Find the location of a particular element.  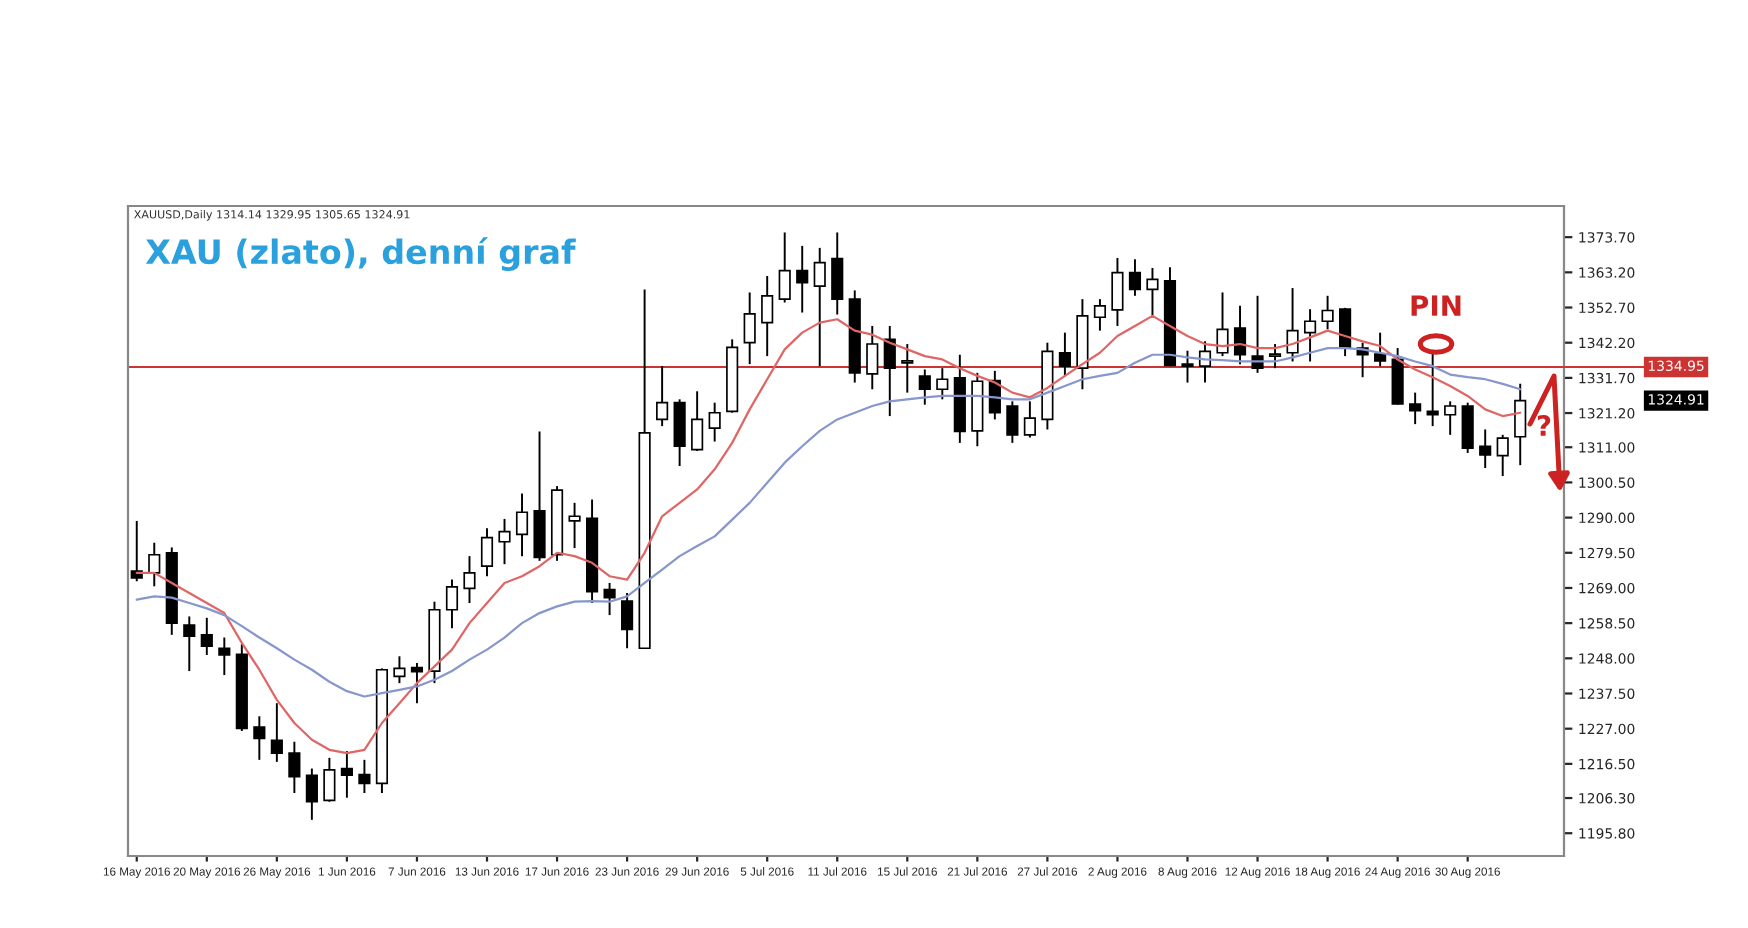

annotation: PIN is located at coordinates (1436, 305).